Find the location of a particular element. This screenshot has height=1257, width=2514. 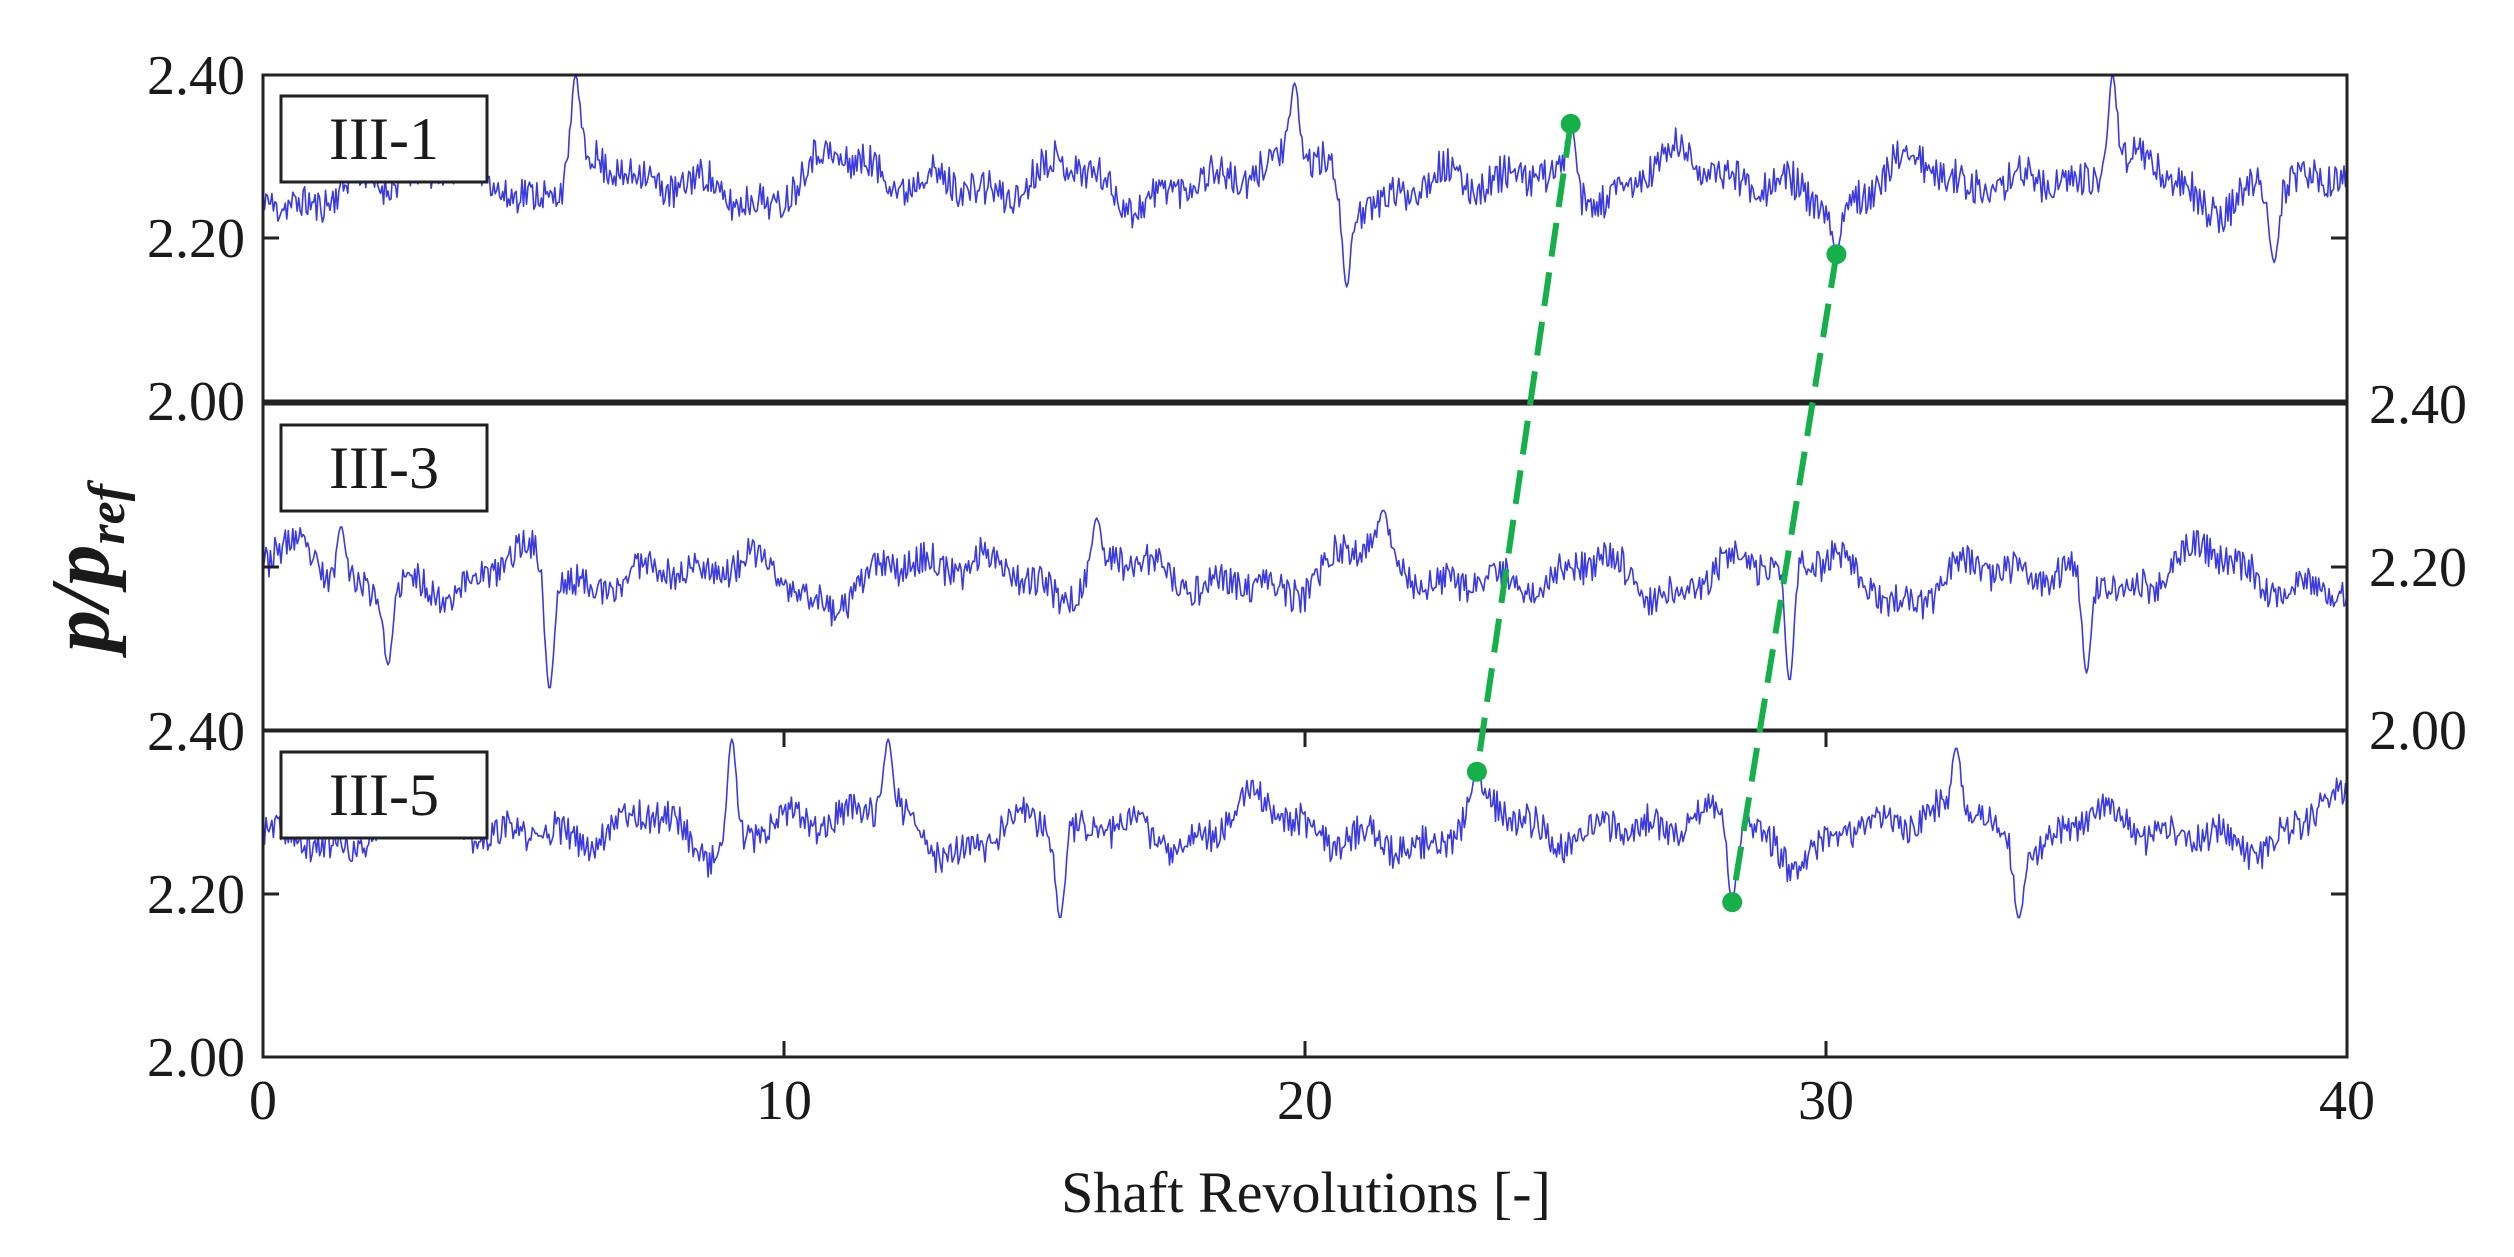

y-axis-title-main: p/p is located at coordinates (80, 601).